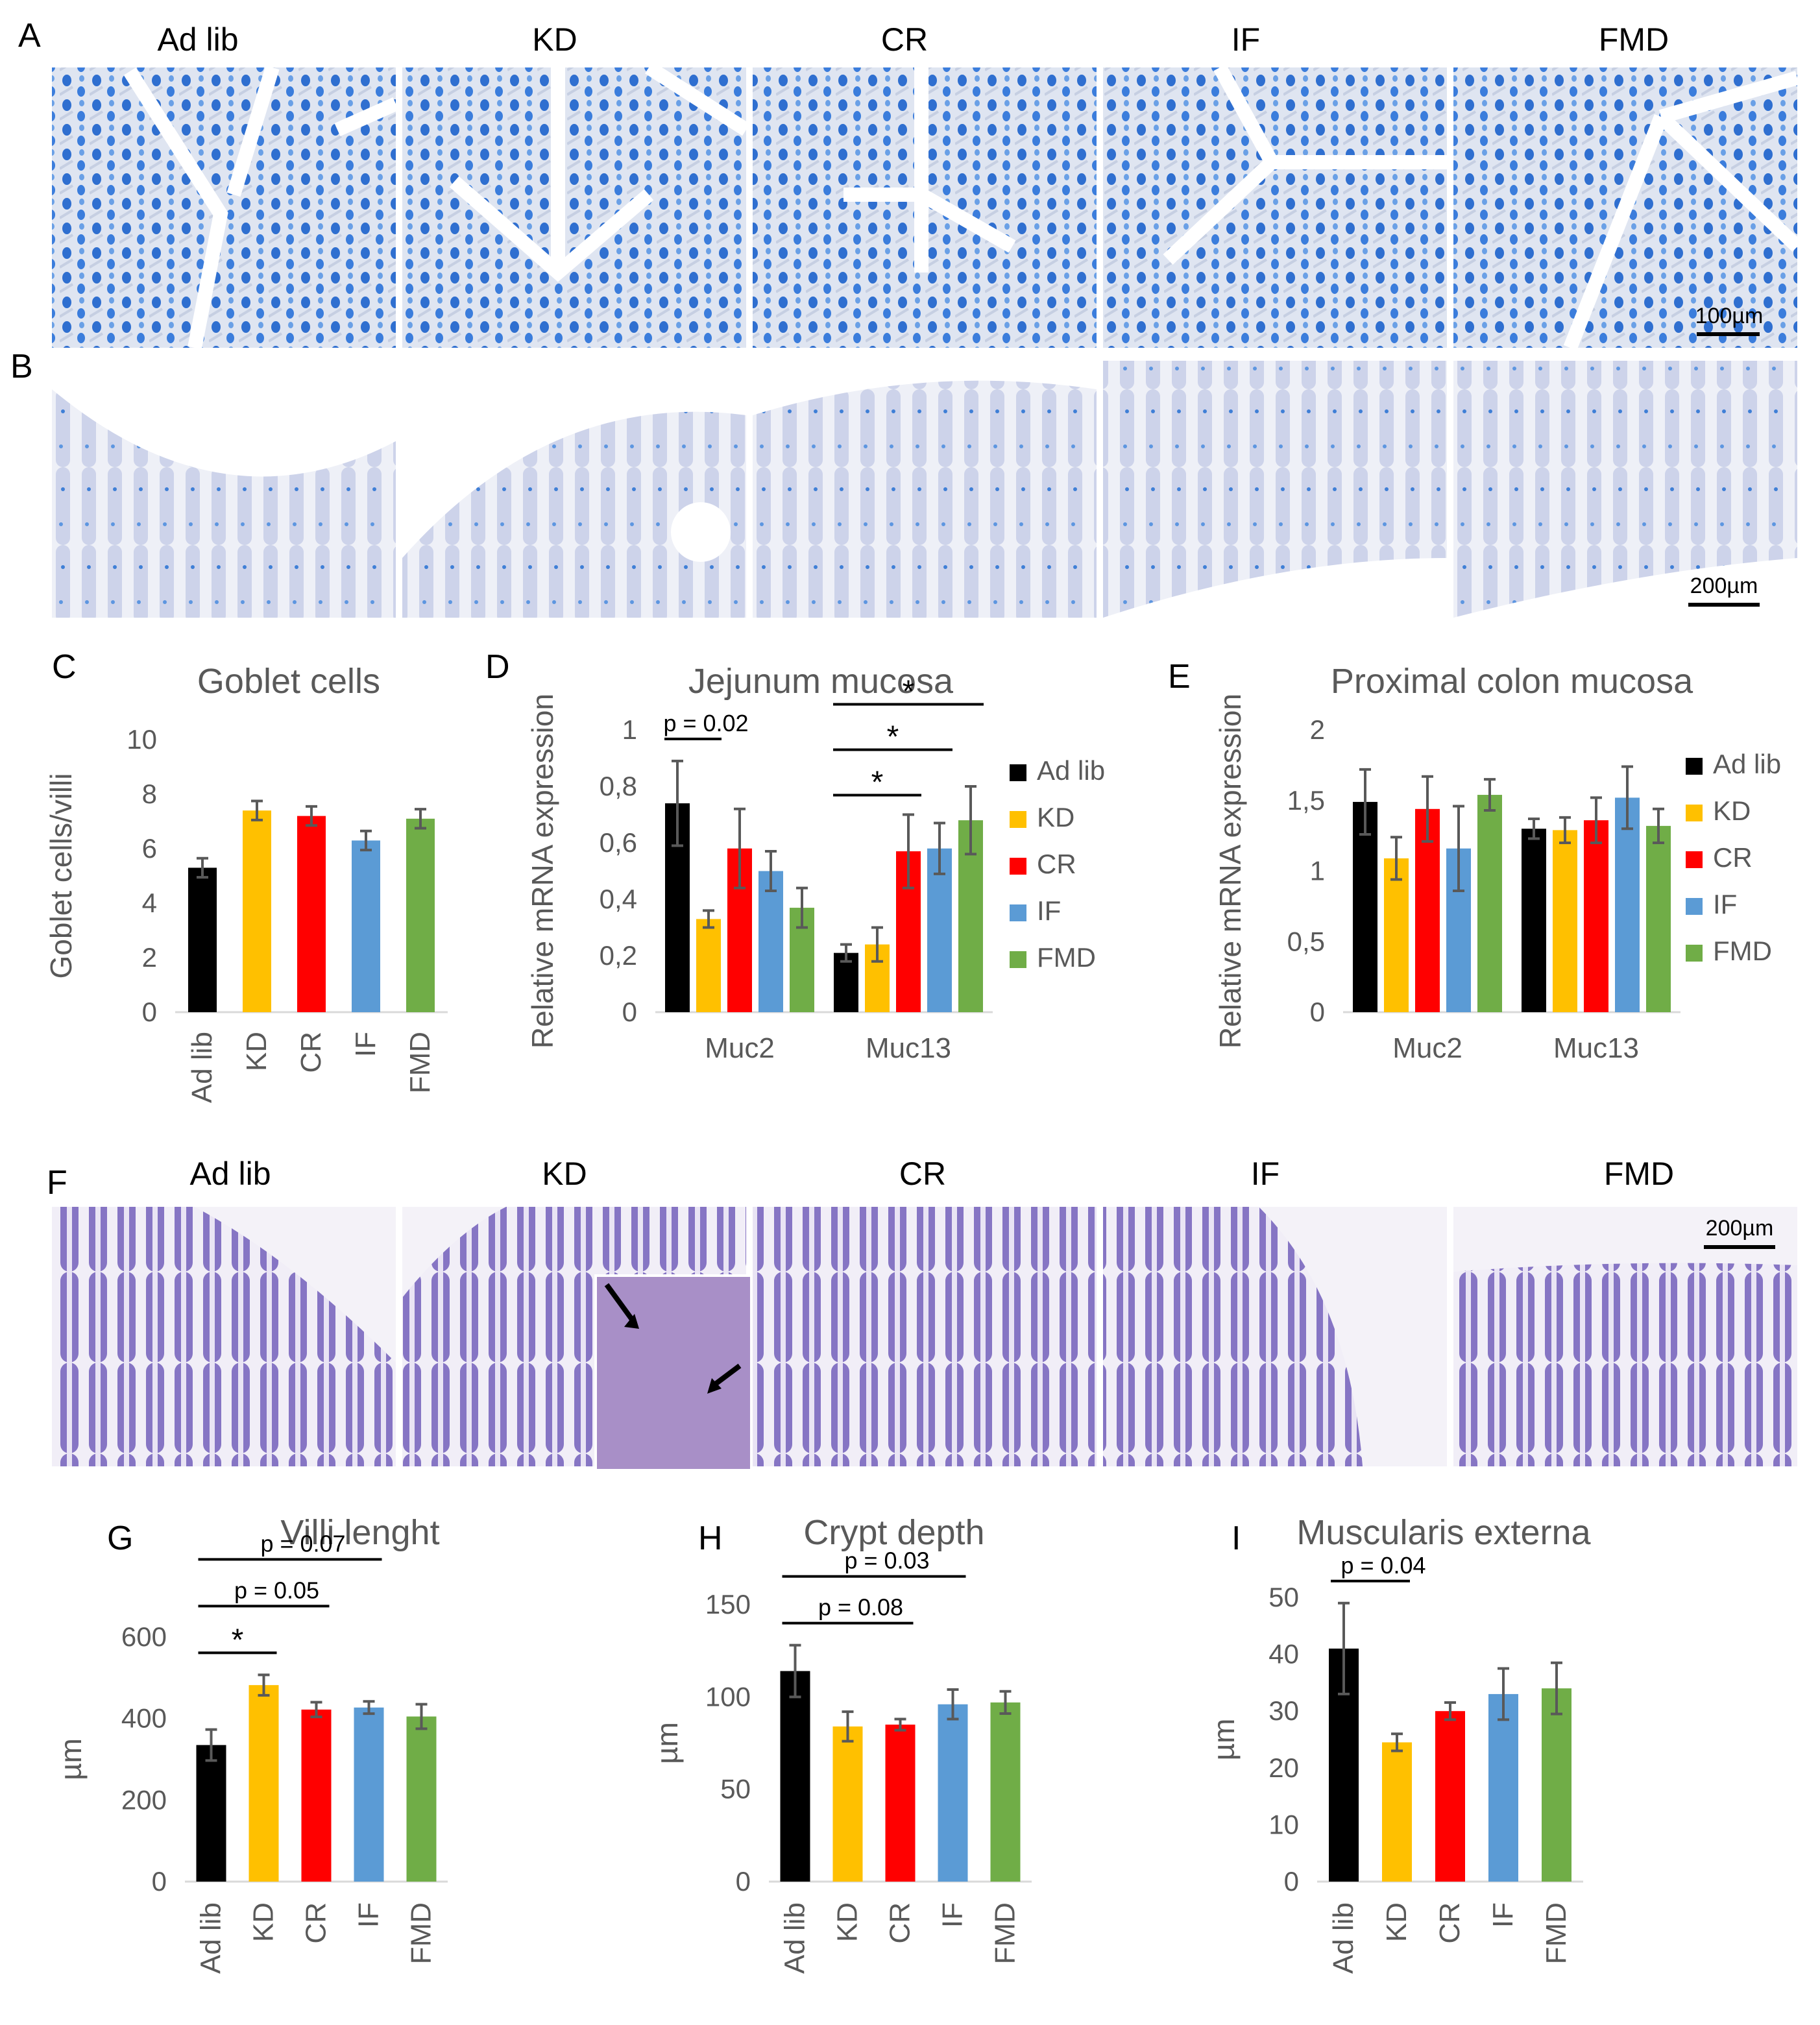 The height and width of the screenshot is (2025, 1820). What do you see at coordinates (1265, 1174) in the screenshot?
I see `group-label-if-f: IF` at bounding box center [1265, 1174].